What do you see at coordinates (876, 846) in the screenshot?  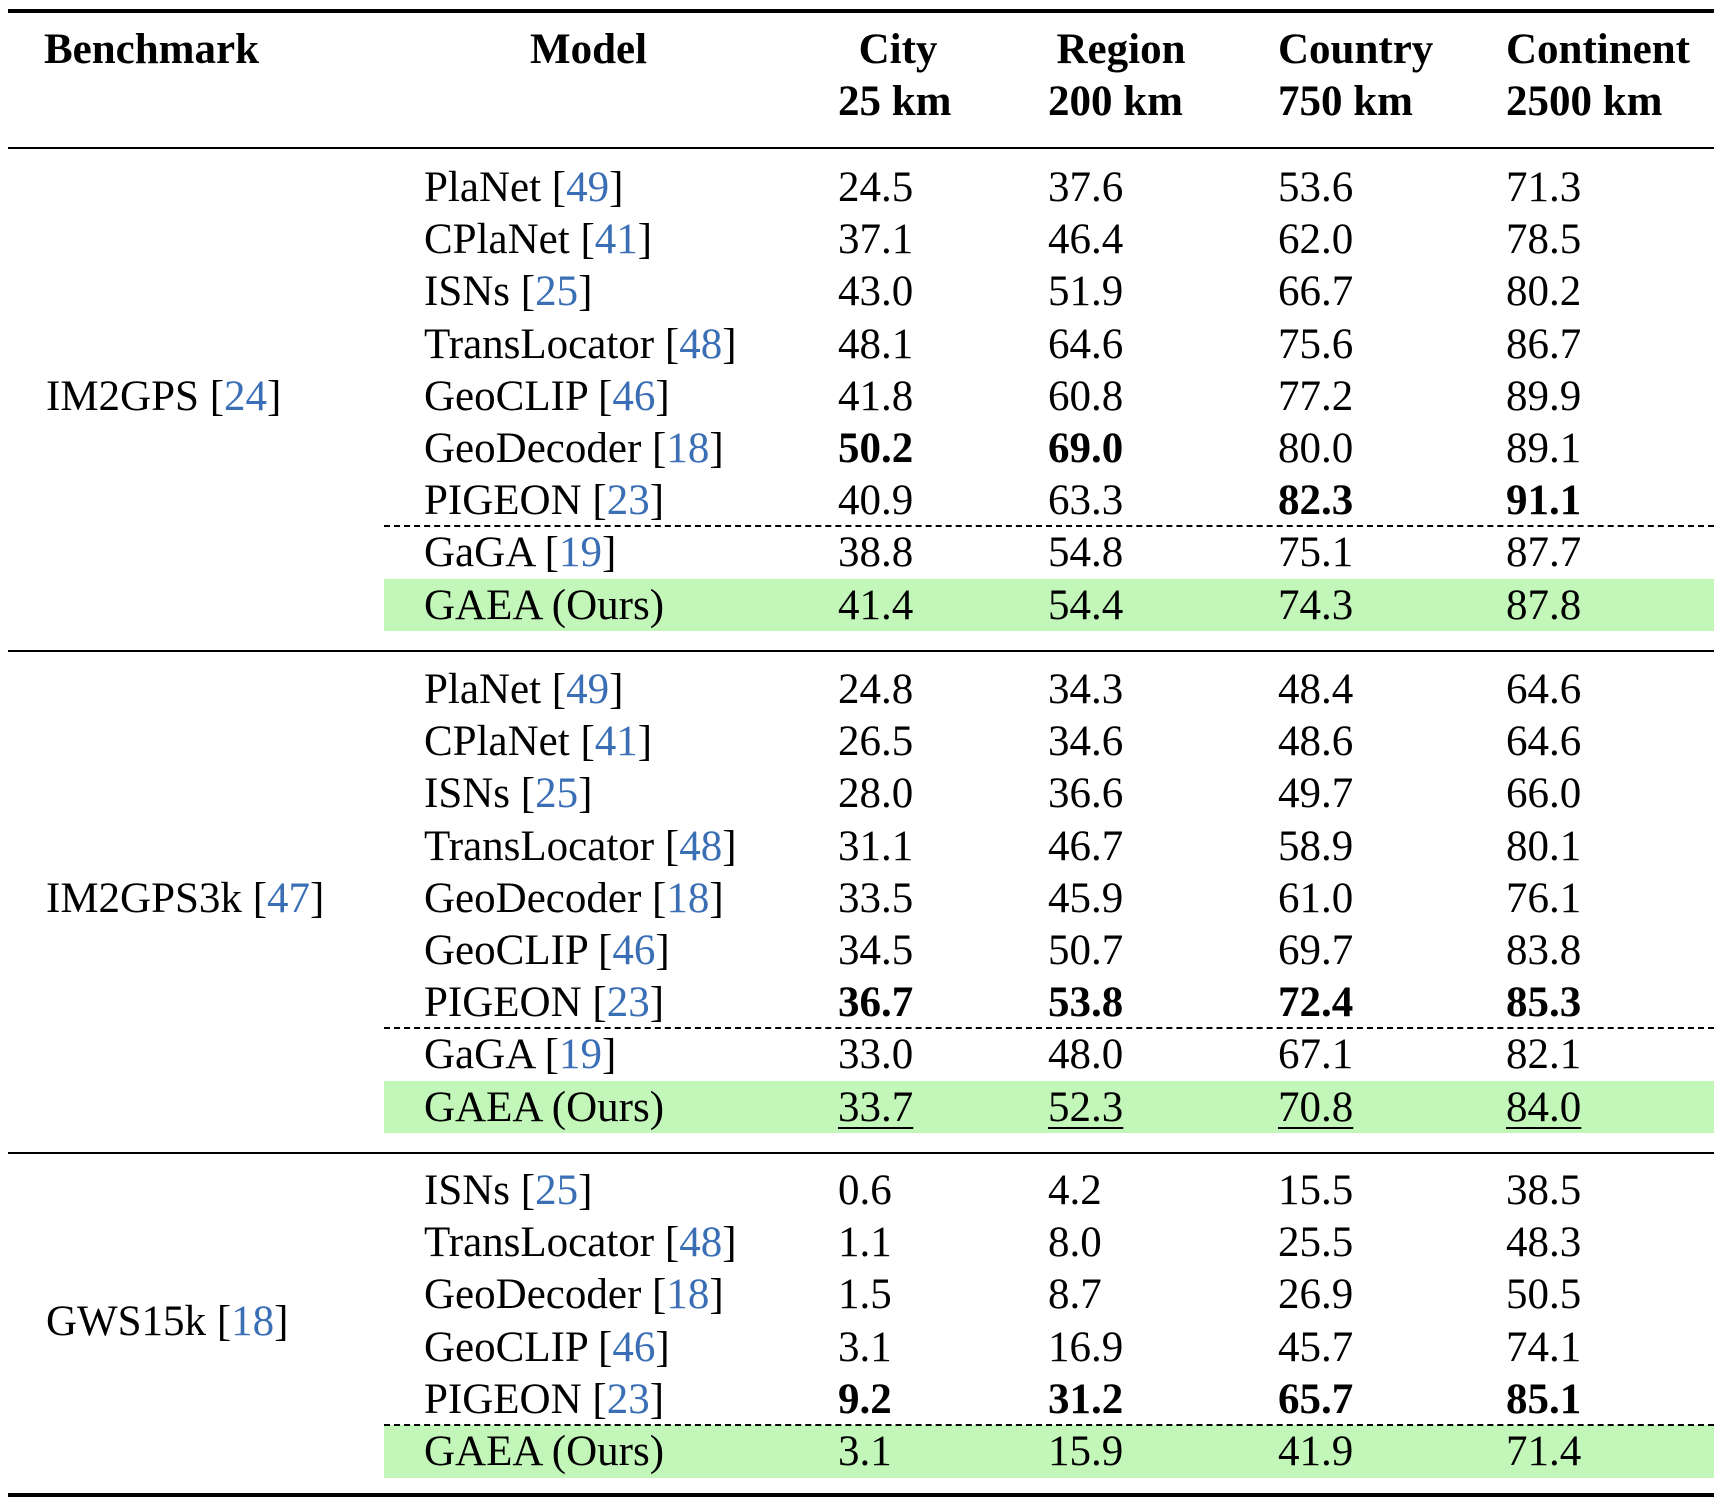 I see `cell-city: 31.1` at bounding box center [876, 846].